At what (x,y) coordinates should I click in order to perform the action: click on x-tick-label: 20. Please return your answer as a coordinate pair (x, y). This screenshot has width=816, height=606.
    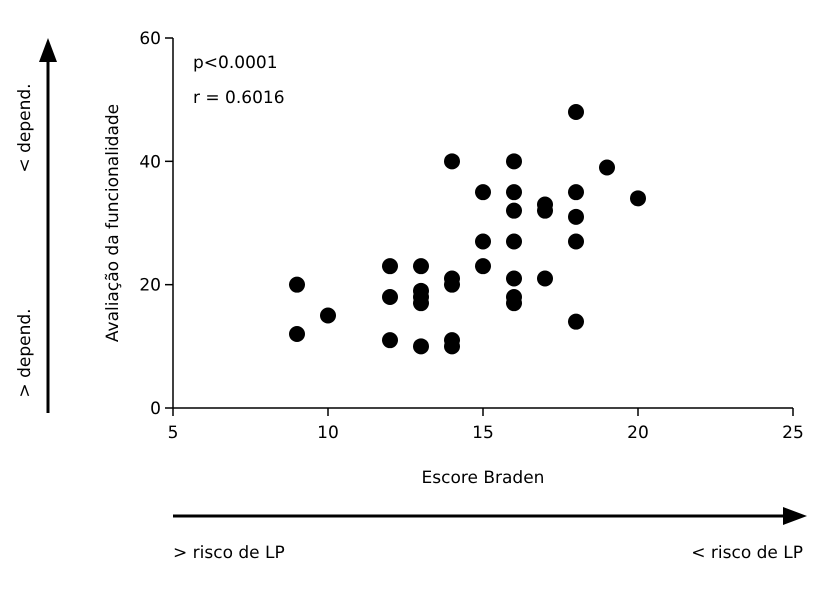
    Looking at the image, I should click on (638, 433).